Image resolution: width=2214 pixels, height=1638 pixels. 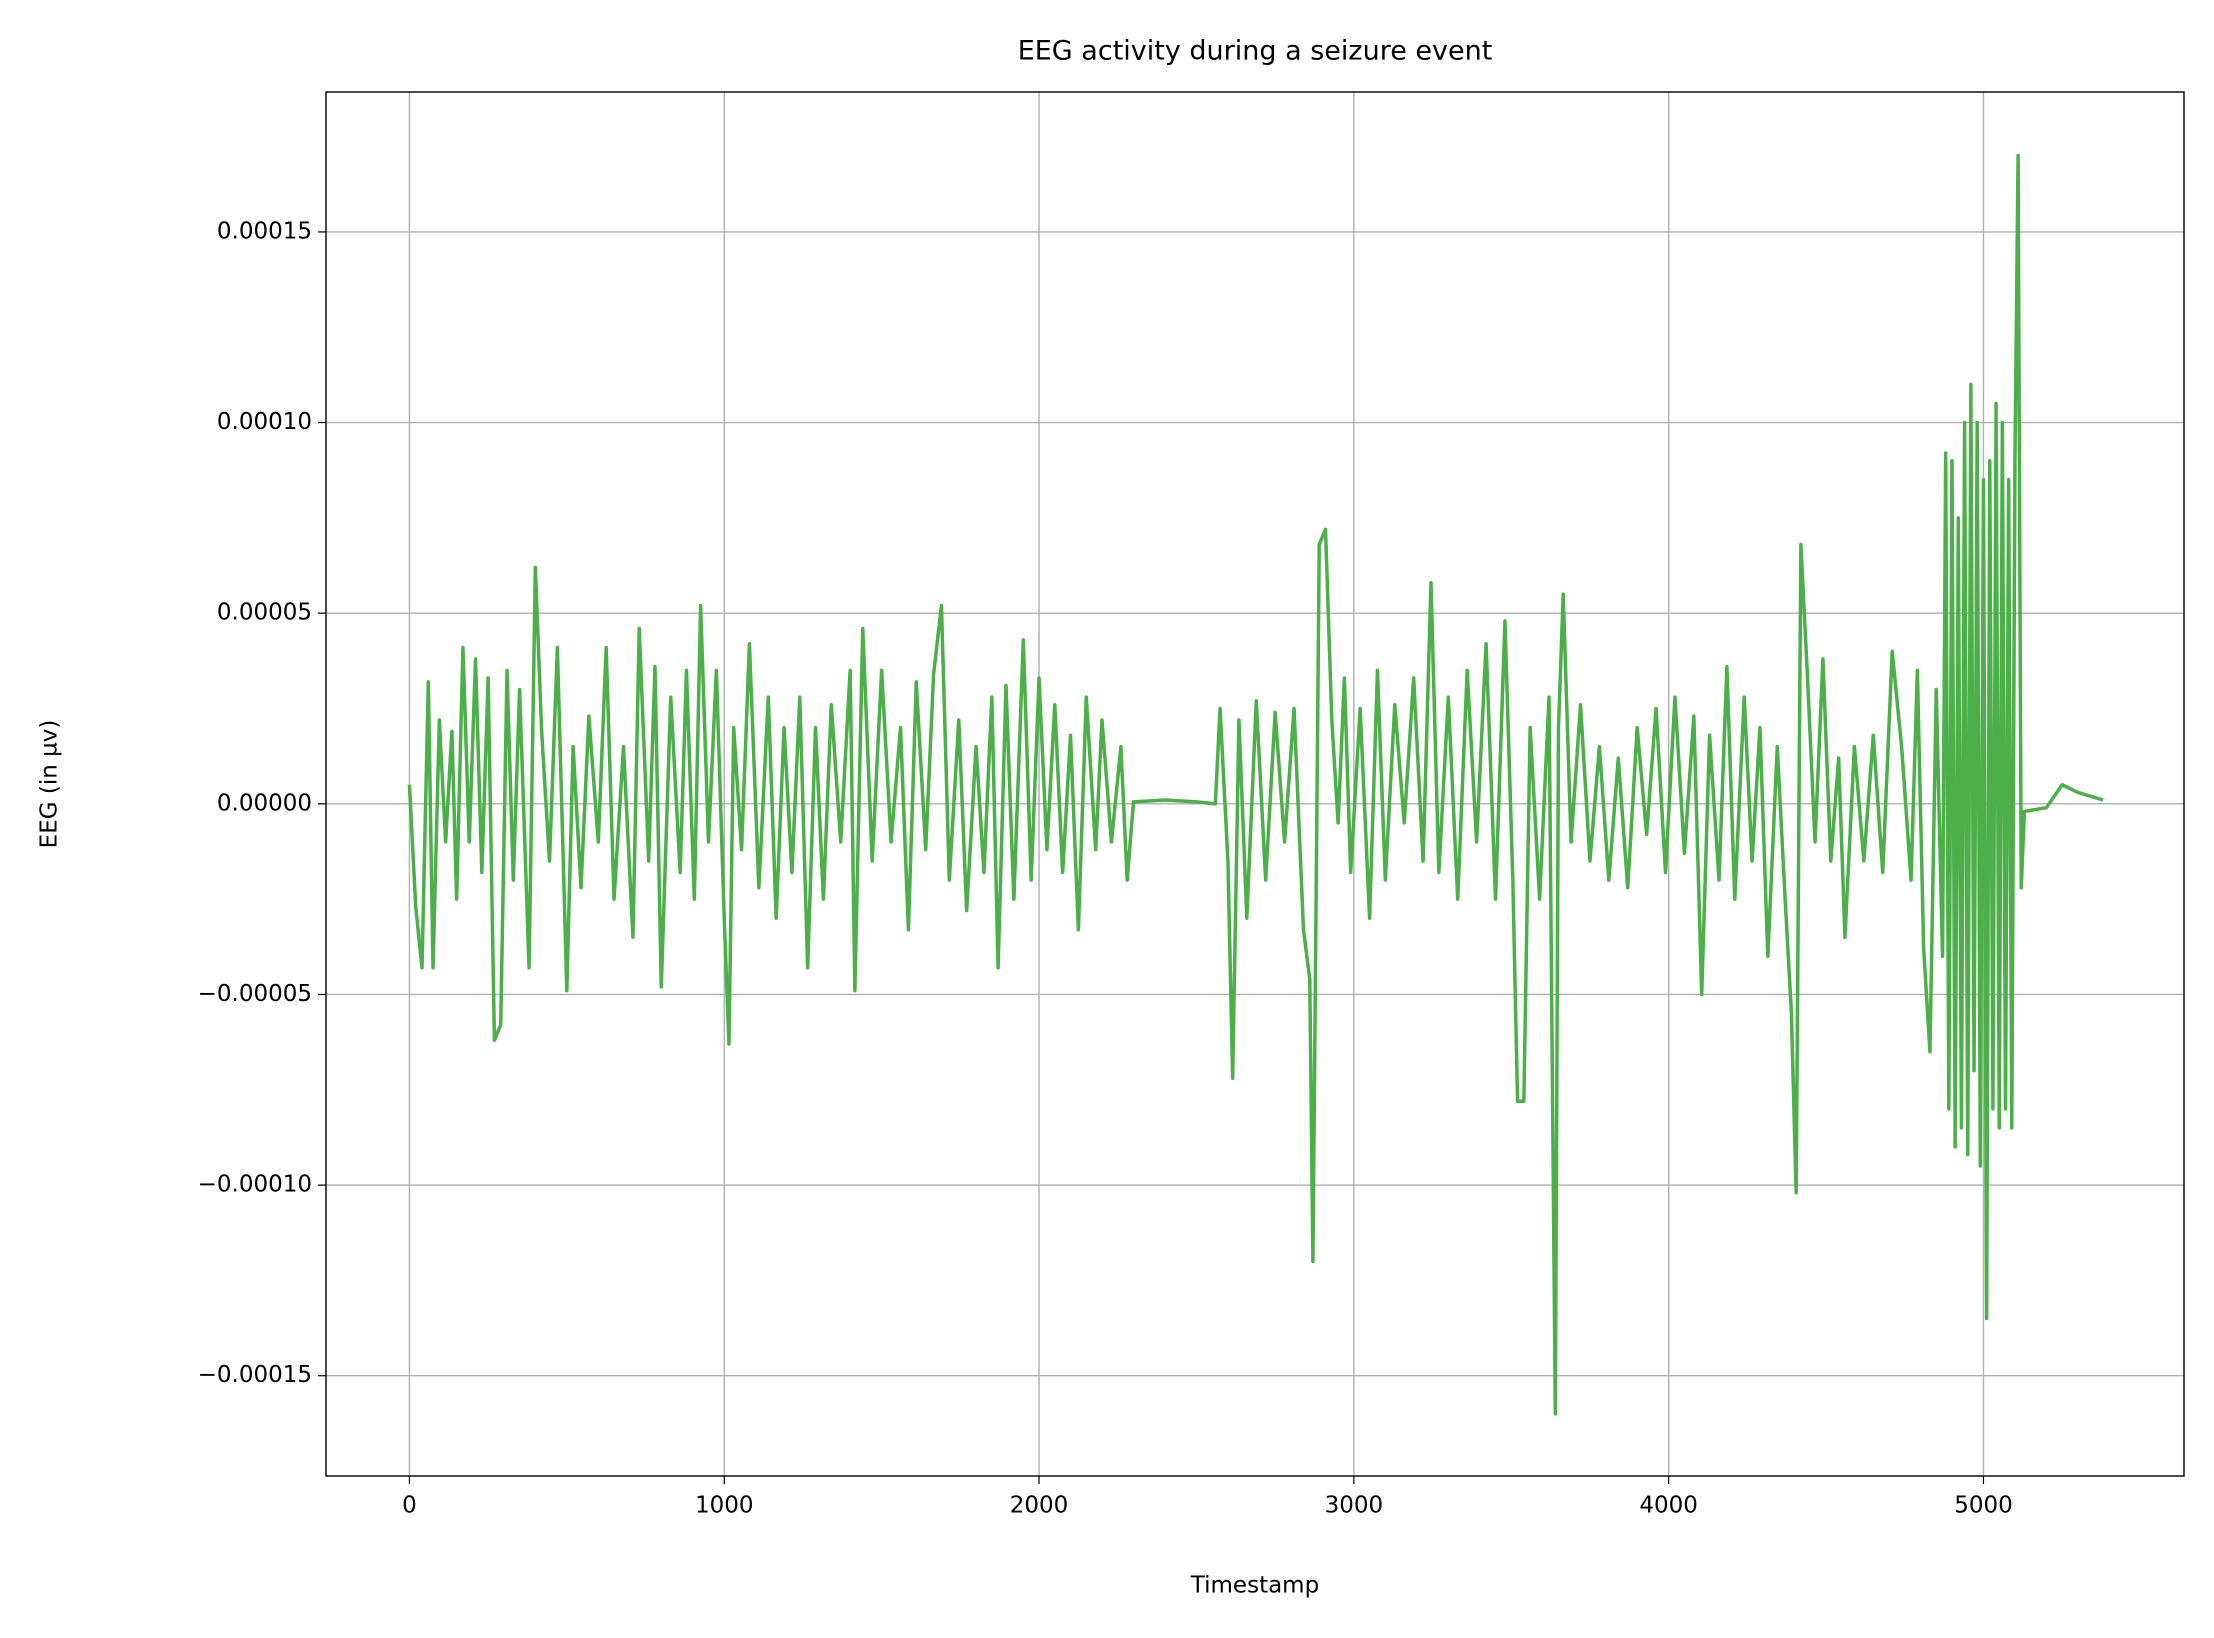 I want to click on y-tick-label: 0.00015, so click(x=264, y=231).